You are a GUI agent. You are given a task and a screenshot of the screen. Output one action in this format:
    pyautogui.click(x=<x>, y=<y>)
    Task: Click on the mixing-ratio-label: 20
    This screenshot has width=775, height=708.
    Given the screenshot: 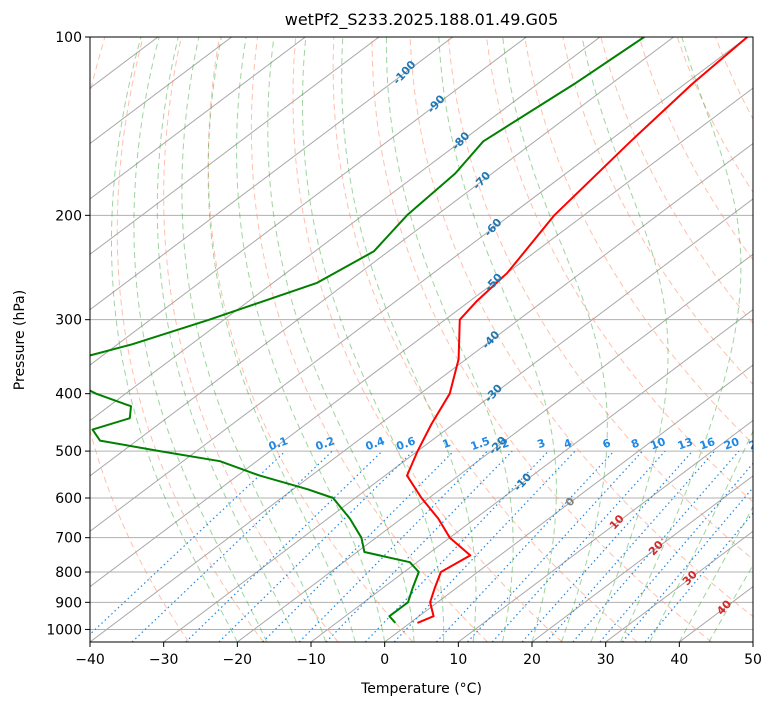 What is the action you would take?
    pyautogui.click(x=731, y=444)
    